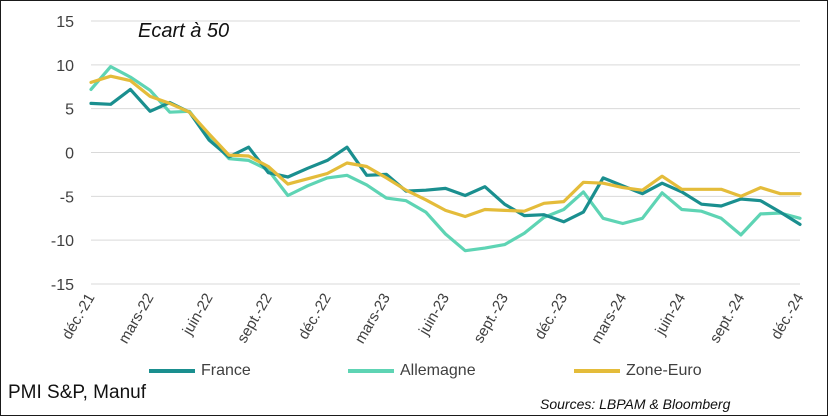 The width and height of the screenshot is (828, 416). I want to click on y-tick-label: 10, so click(65, 66).